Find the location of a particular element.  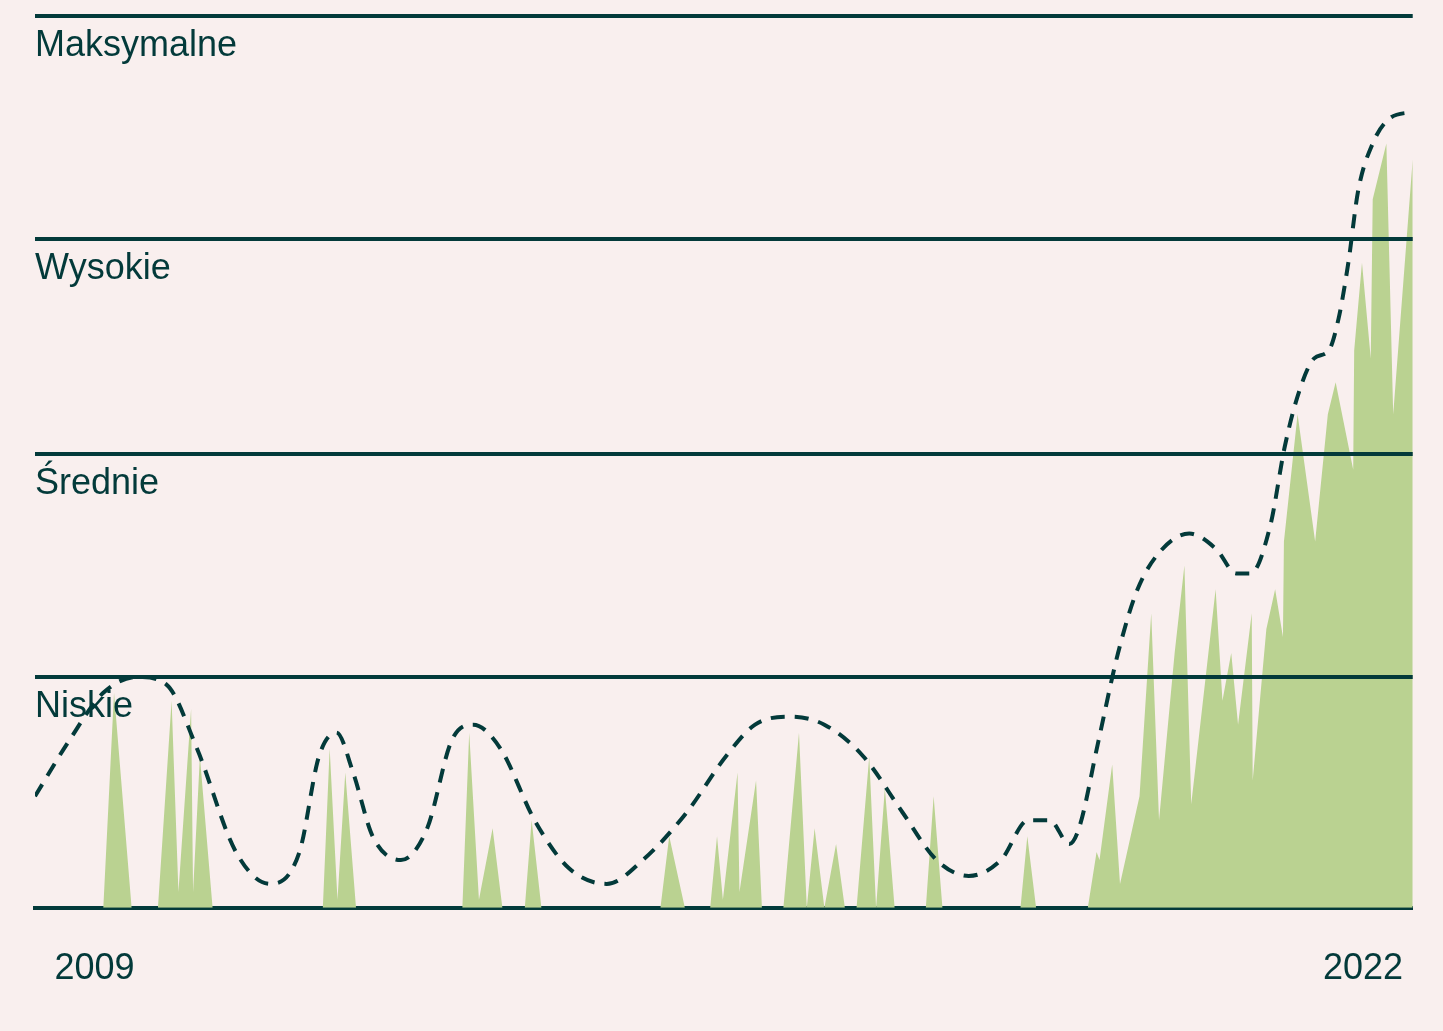

ref-line-label: Średnie is located at coordinates (97, 480).